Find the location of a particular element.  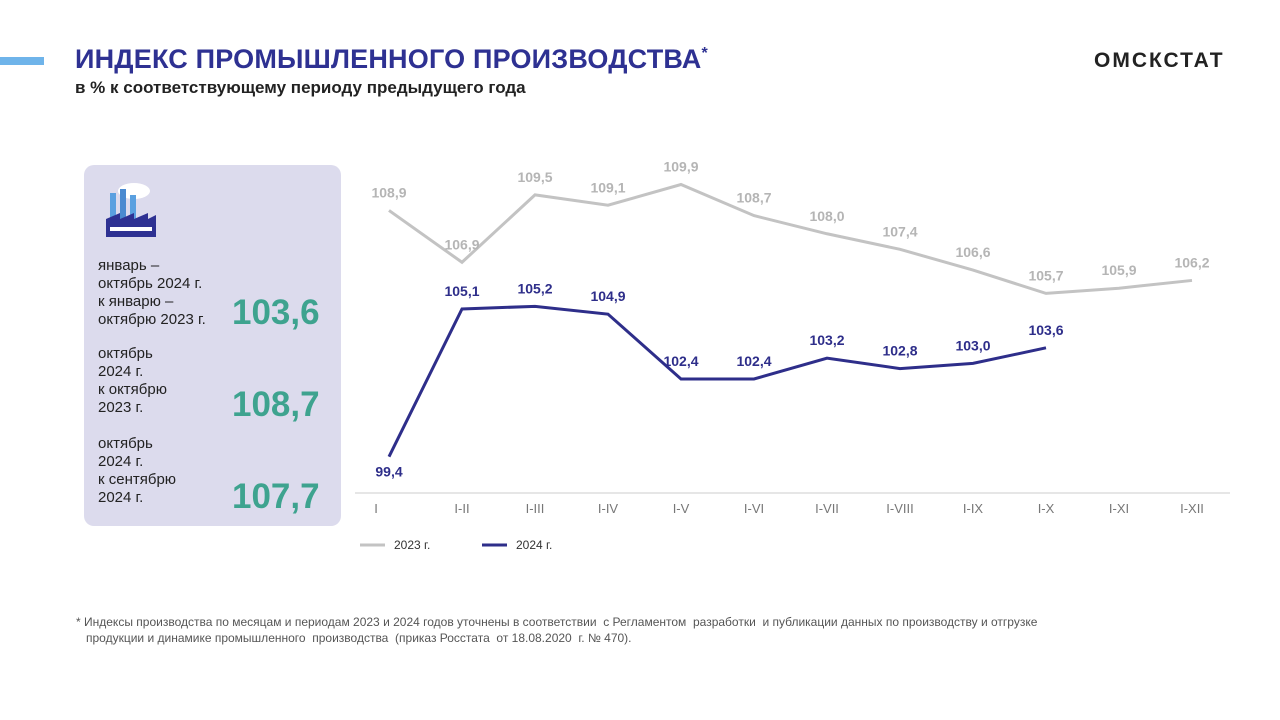

x-tick-label: I-XI is located at coordinates (1119, 508).